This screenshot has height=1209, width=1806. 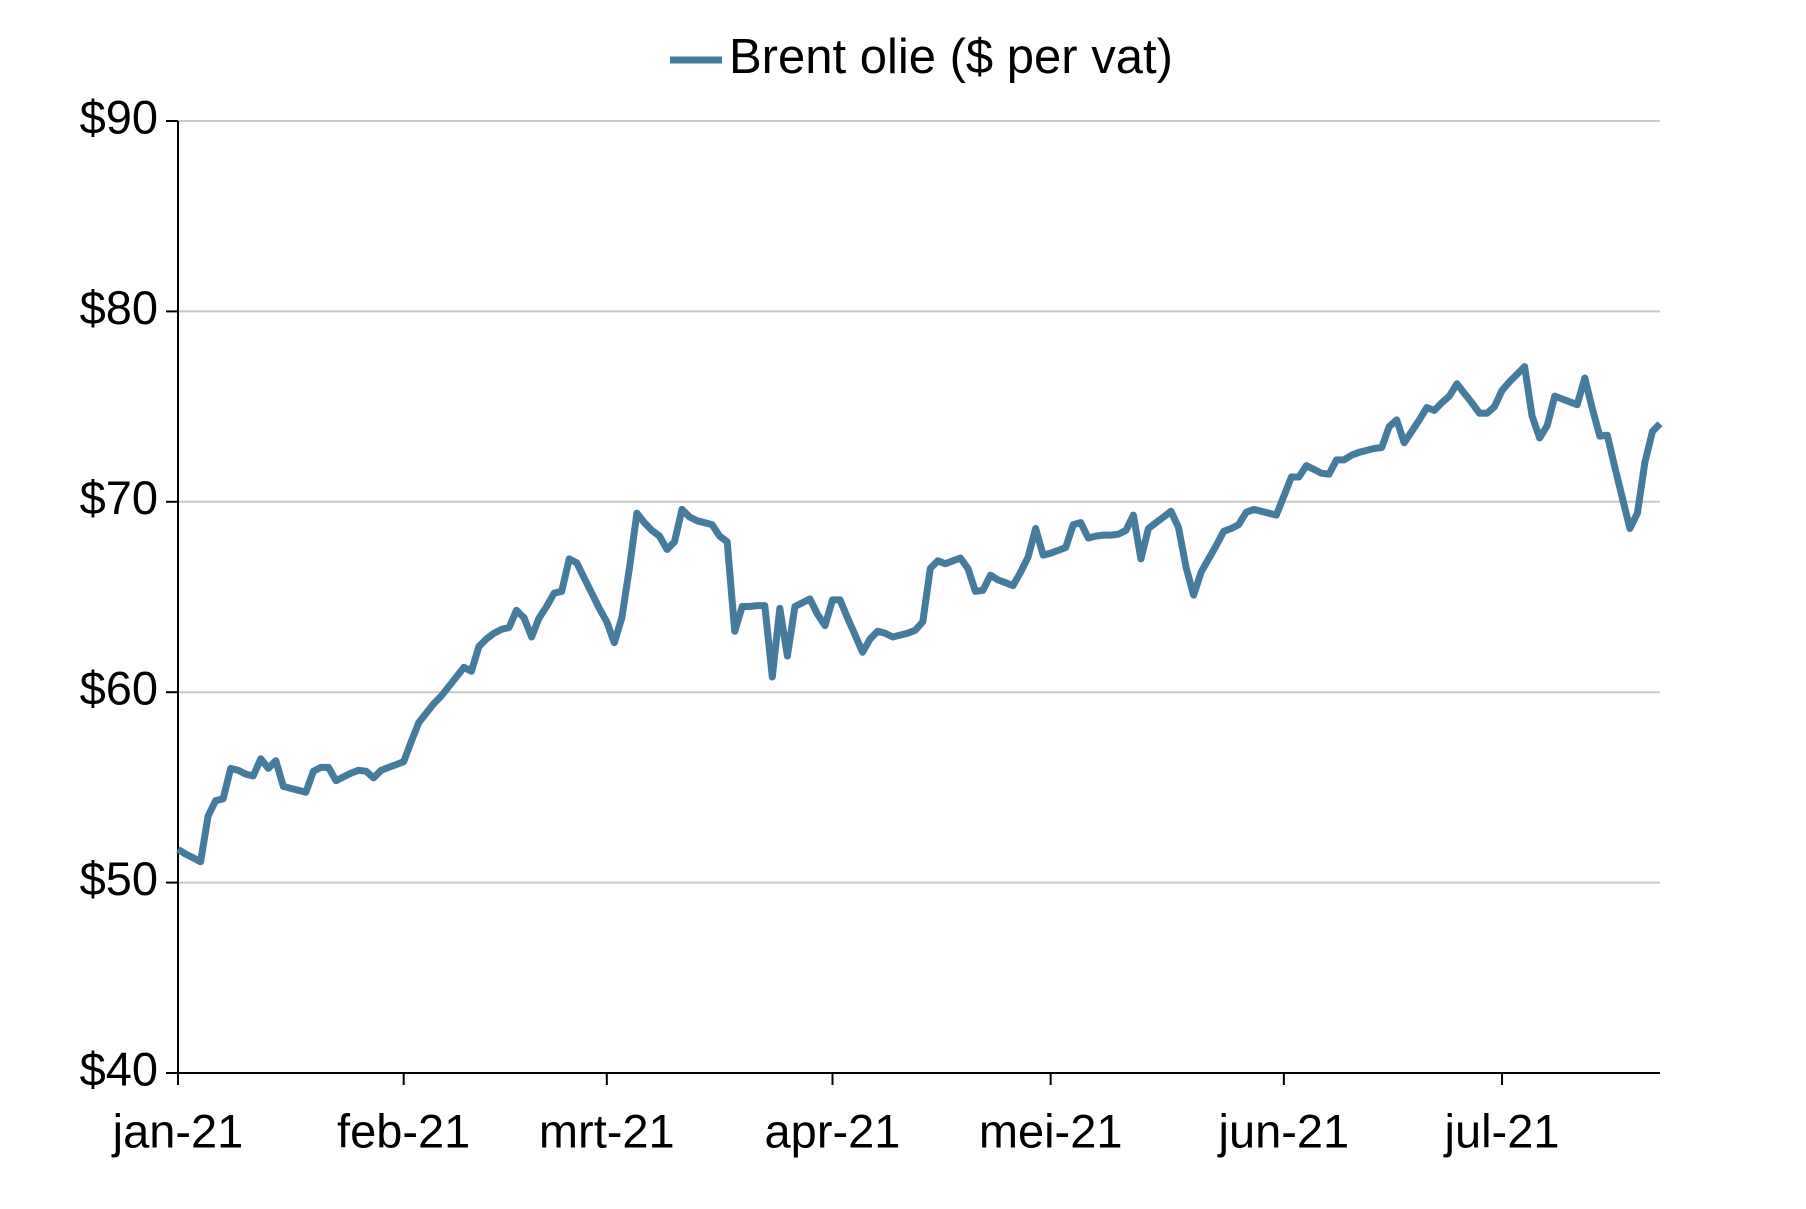 I want to click on x-tick-label: jun-21, so click(x=1283, y=1130).